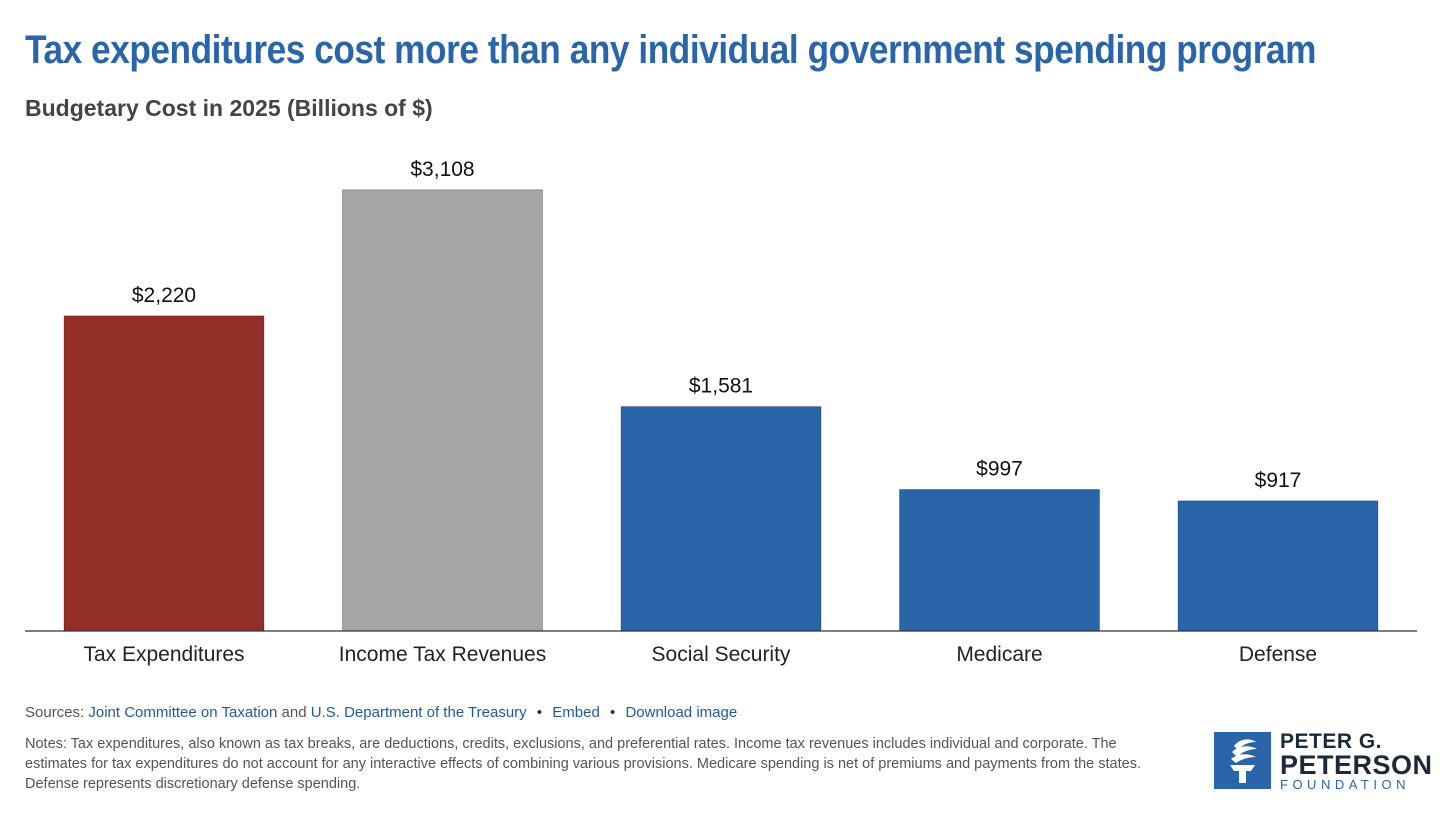  What do you see at coordinates (294, 712) in the screenshot?
I see `sources-and: and` at bounding box center [294, 712].